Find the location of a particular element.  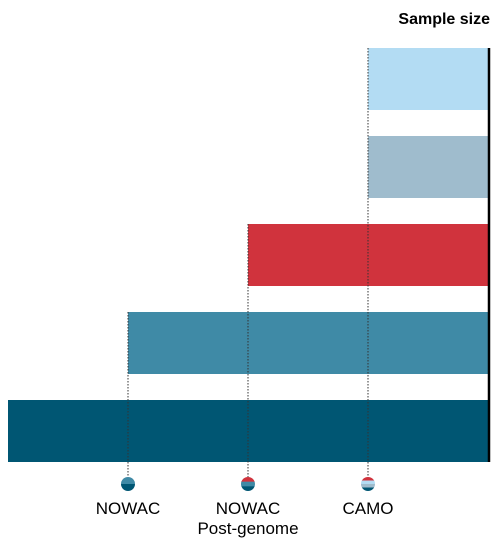

cohort-label-2-line-2: Post-genome is located at coordinates (247, 528).